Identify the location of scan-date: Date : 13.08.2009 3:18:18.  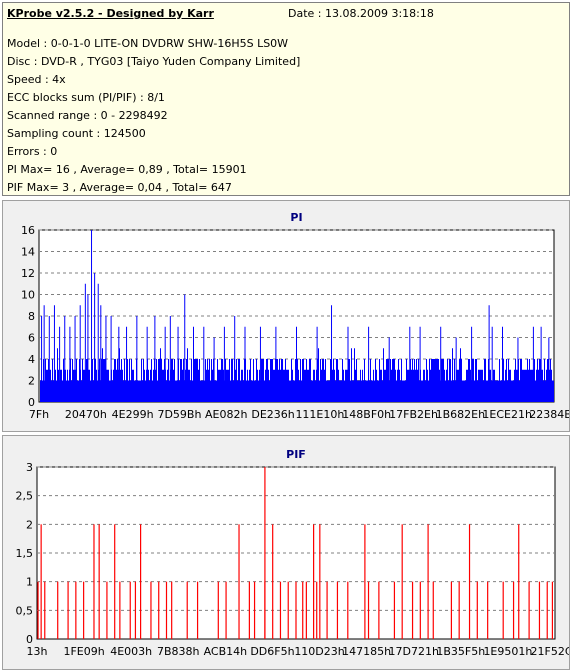
(361, 13).